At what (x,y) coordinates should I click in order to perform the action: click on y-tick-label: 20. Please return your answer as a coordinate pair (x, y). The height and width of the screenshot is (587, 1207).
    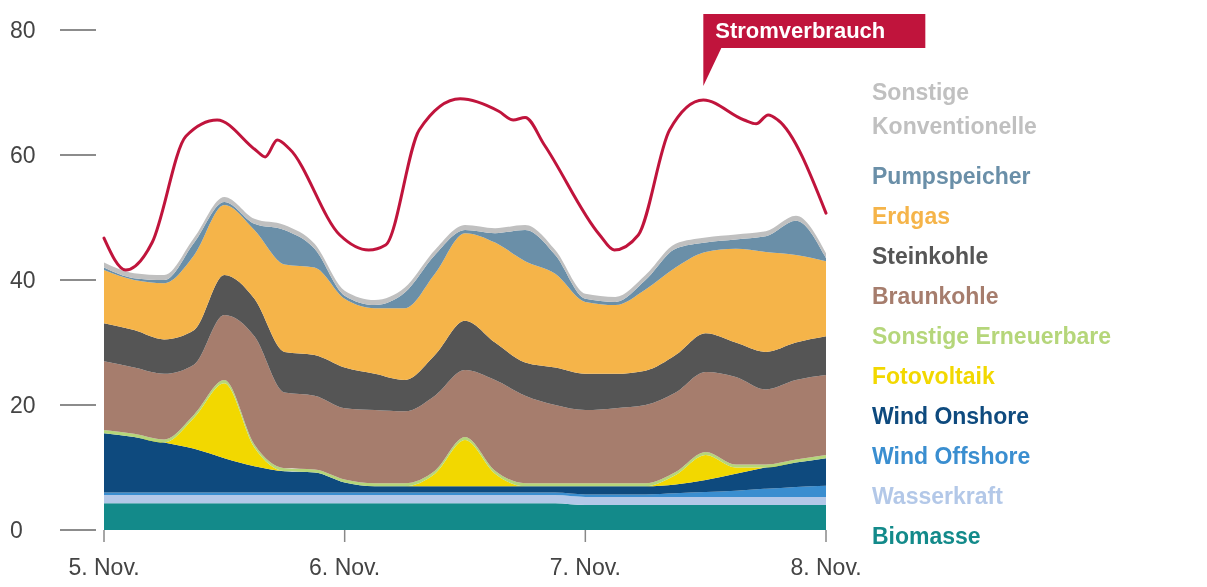
    Looking at the image, I should click on (23, 405).